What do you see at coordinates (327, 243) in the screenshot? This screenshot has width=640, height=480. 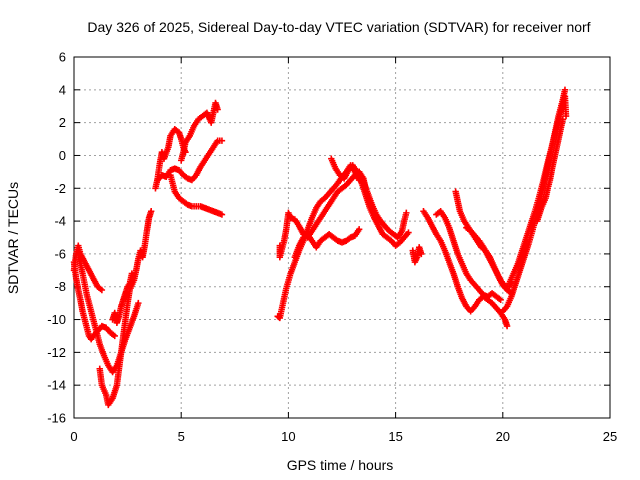 I see `series-sat-l` at bounding box center [327, 243].